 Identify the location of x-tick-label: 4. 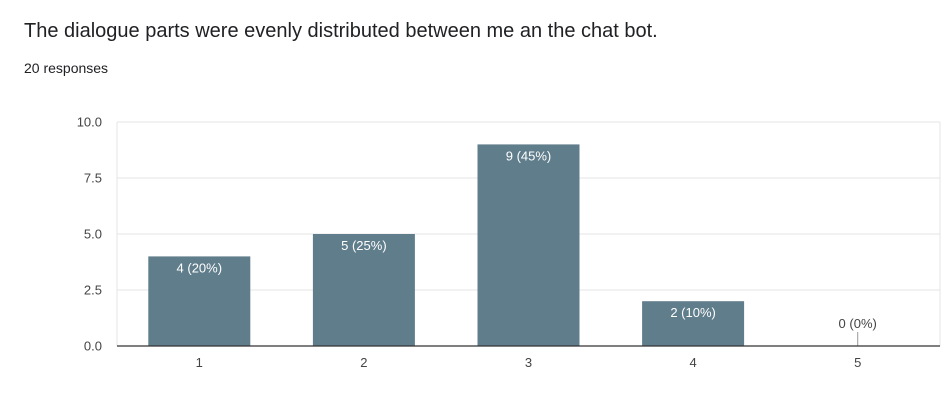
(692, 362).